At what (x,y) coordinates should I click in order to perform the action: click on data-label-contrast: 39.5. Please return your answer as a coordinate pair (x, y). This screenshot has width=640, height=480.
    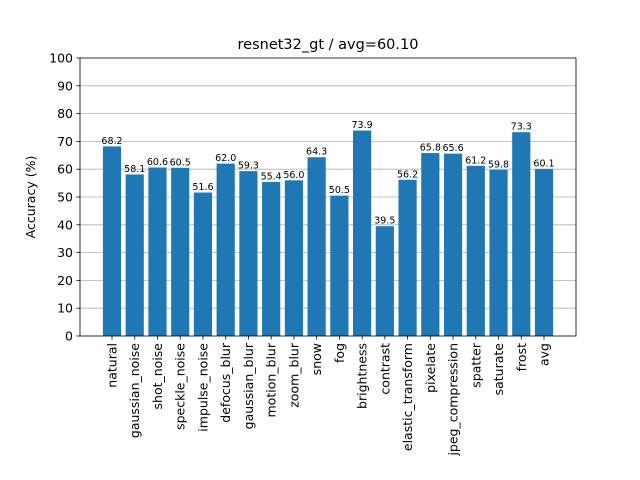
    Looking at the image, I should click on (384, 221).